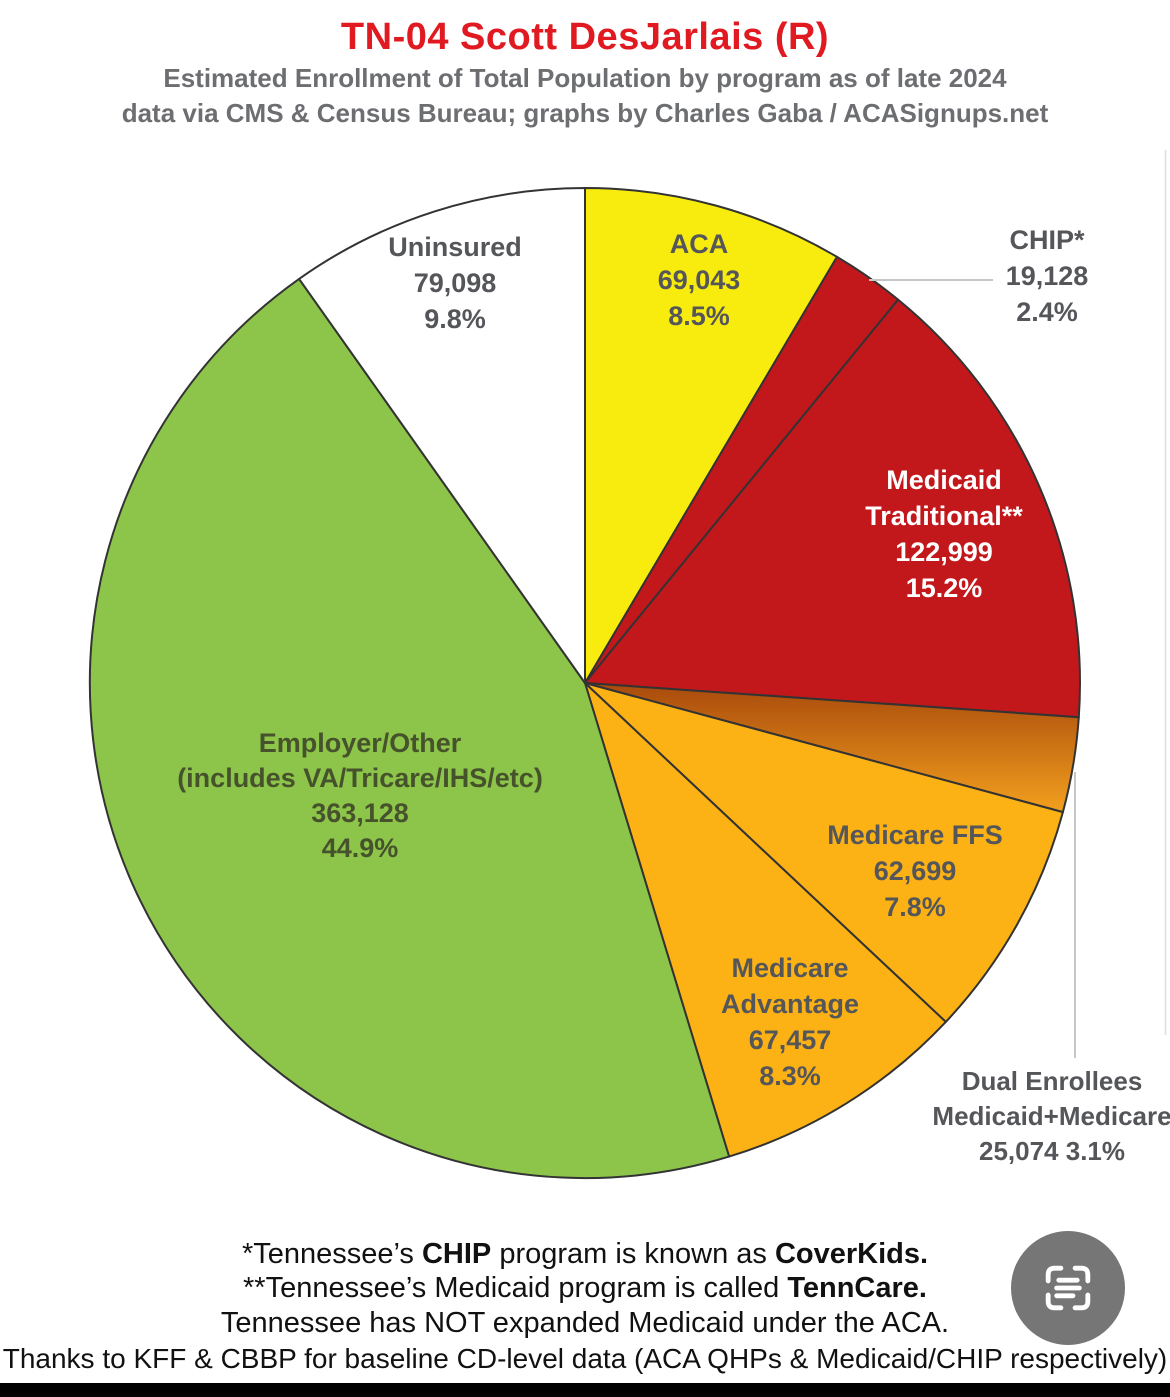 The height and width of the screenshot is (1397, 1170). I want to click on label-line: 8.3%, so click(790, 1076).